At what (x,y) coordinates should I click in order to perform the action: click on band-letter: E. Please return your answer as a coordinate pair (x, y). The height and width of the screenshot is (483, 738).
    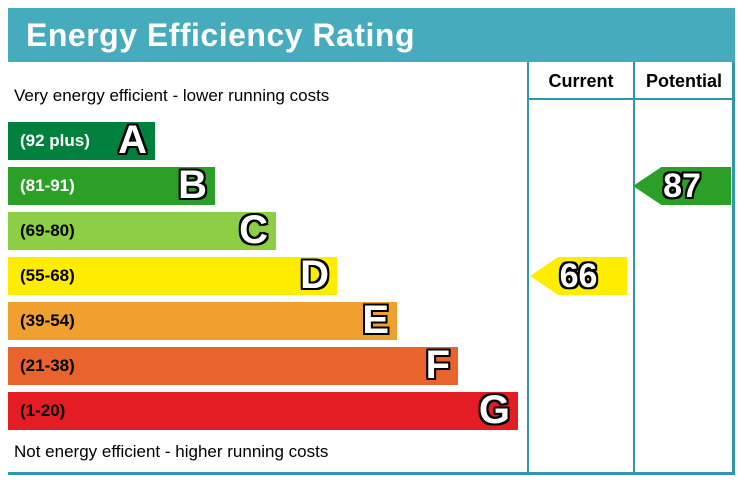
    Looking at the image, I should click on (375, 320).